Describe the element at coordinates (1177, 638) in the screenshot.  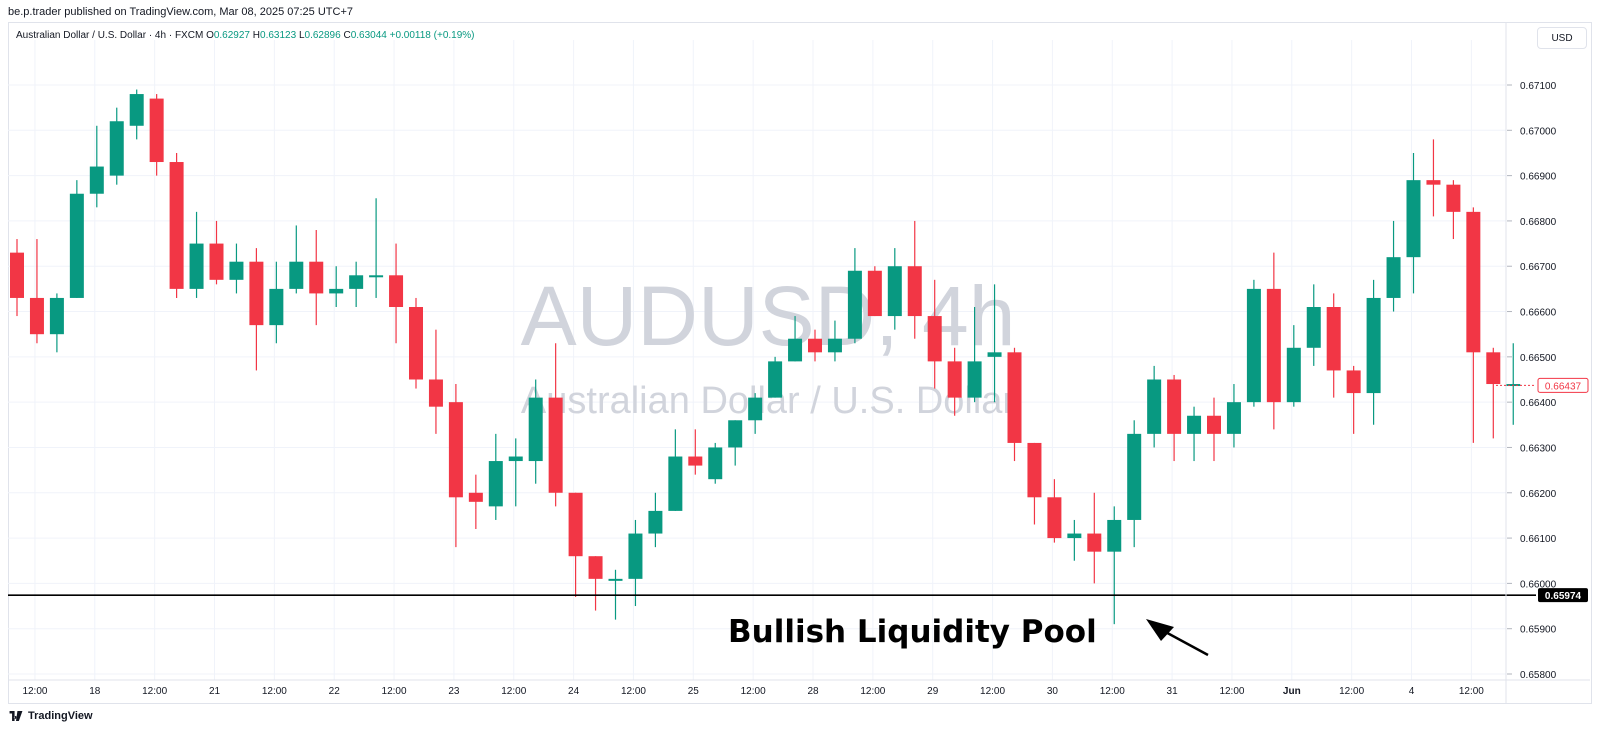
I see `arrow-annotation` at that location.